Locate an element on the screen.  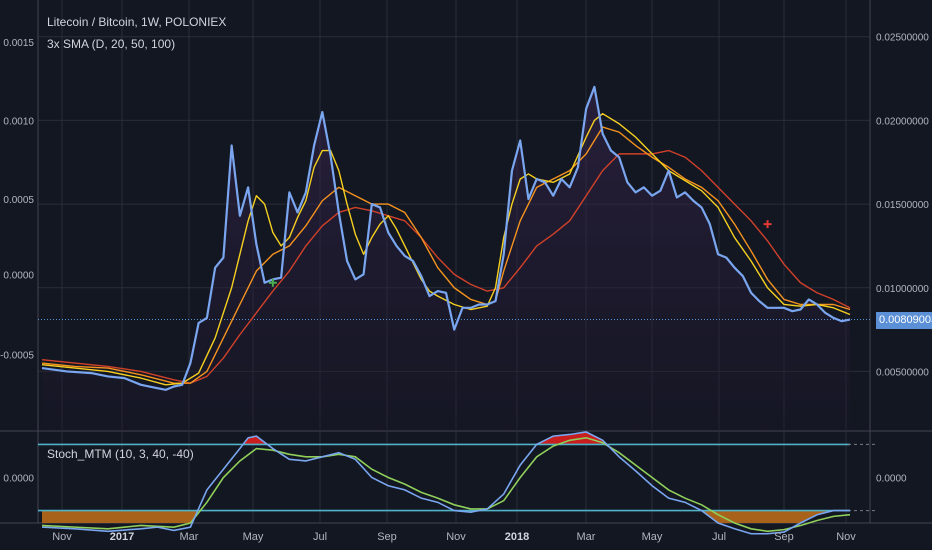
left-tick-label: 0.0005 is located at coordinates (18, 200).